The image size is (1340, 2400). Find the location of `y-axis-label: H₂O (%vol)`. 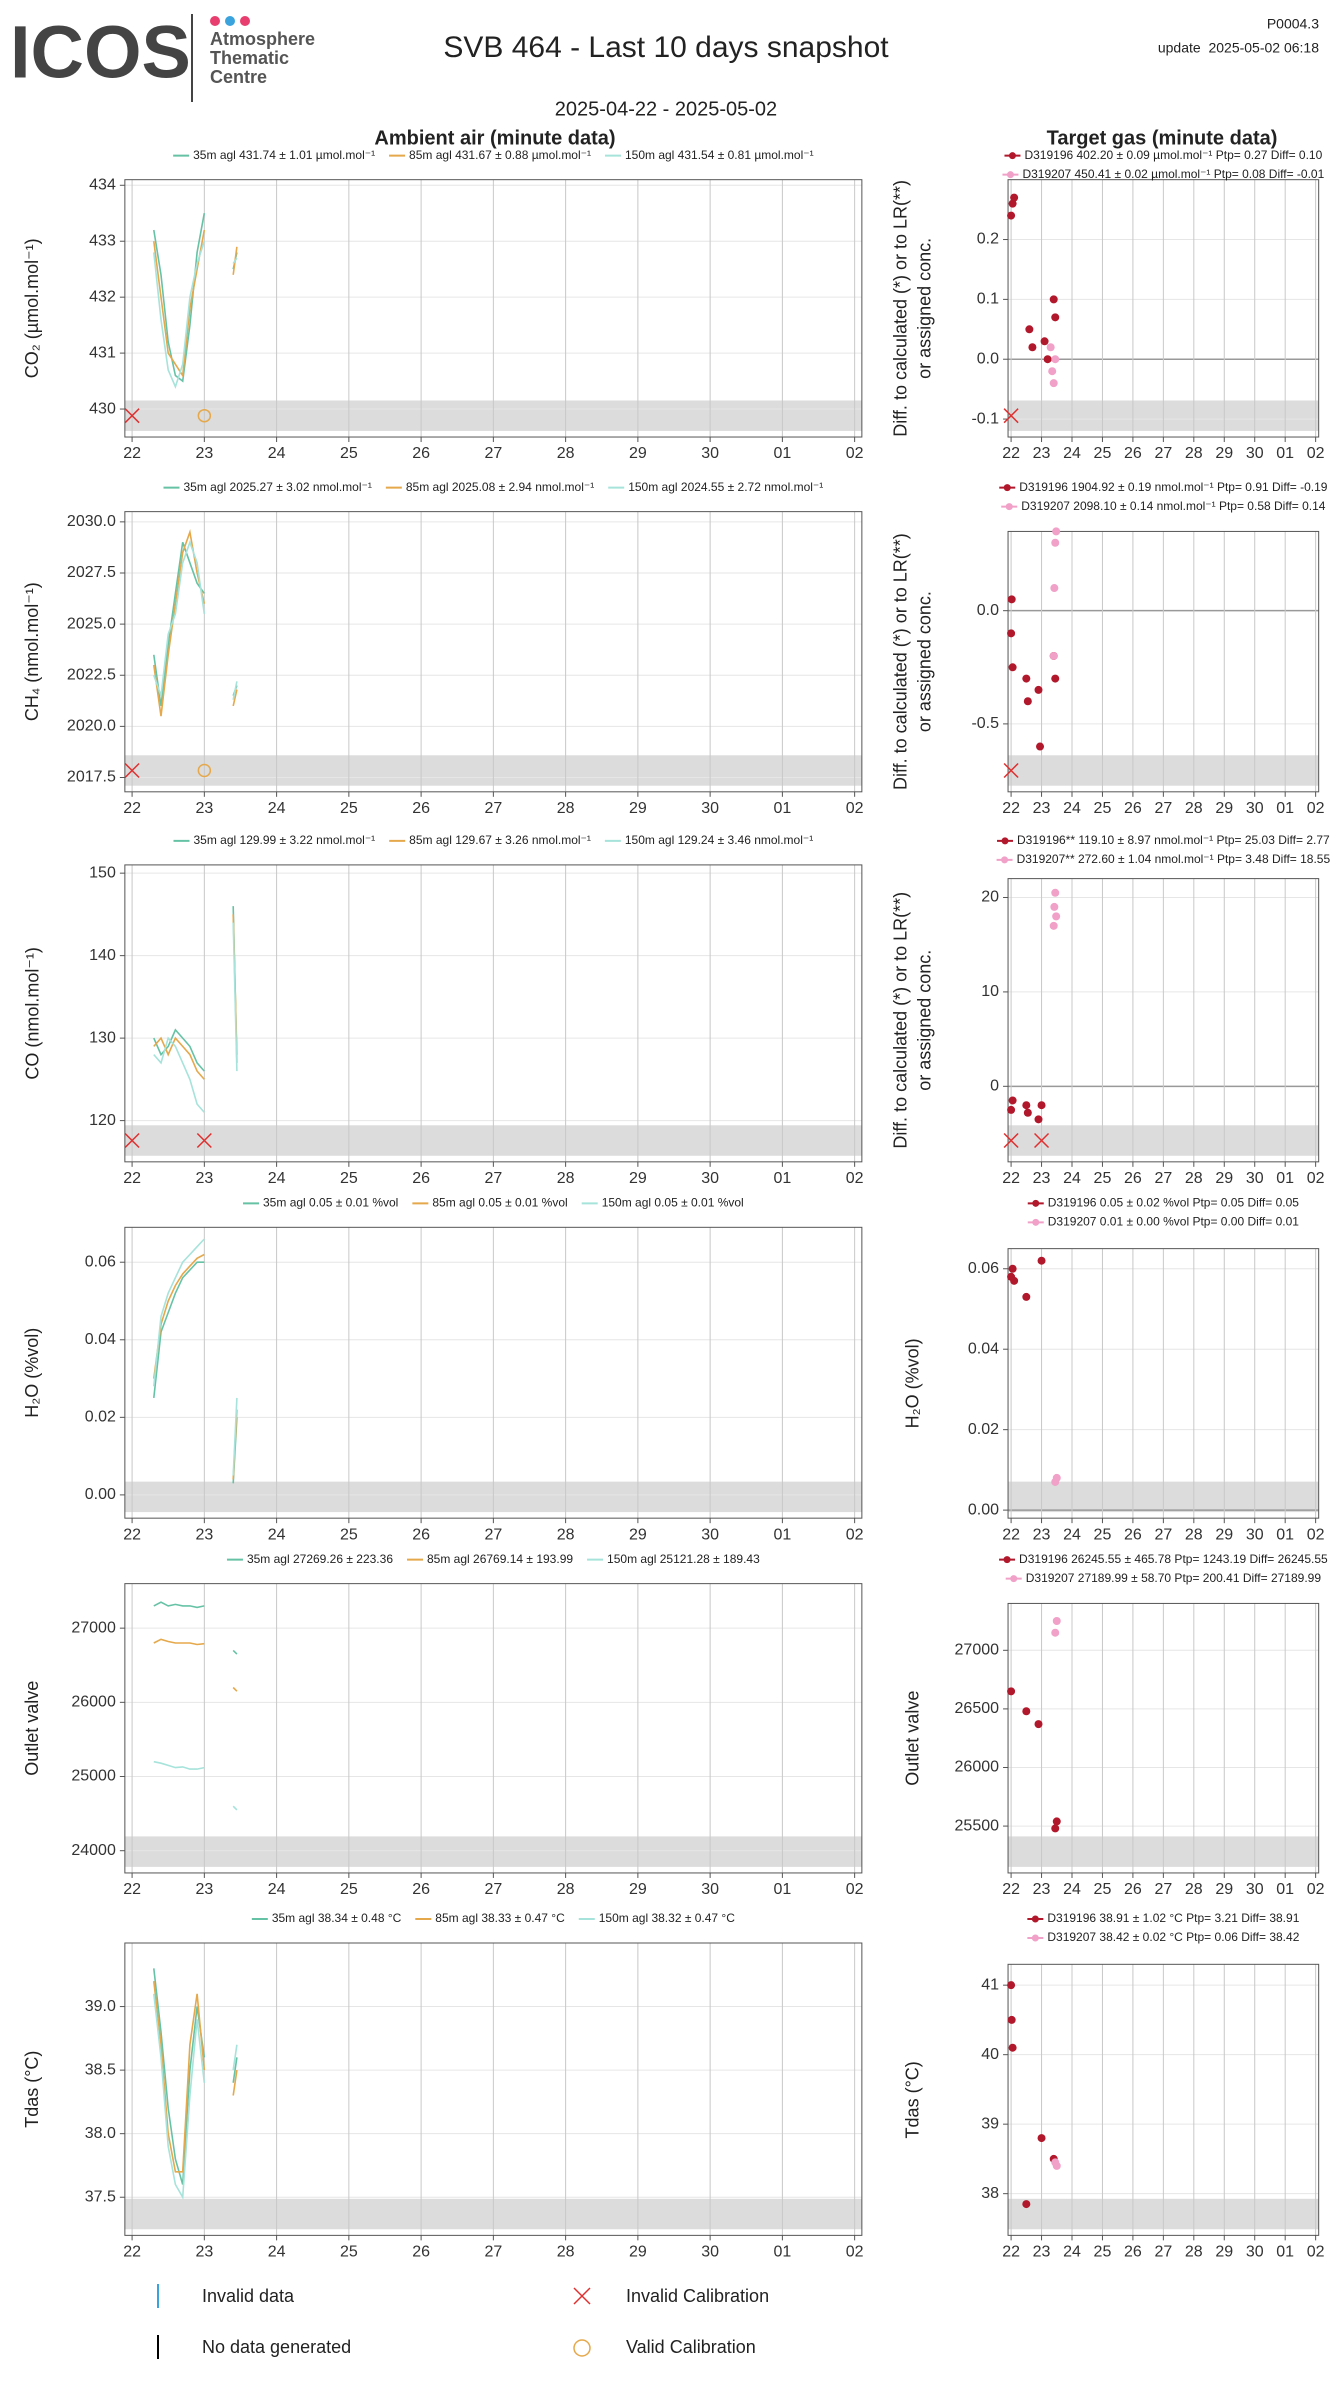

y-axis-label: H₂O (%vol) is located at coordinates (912, 1383).